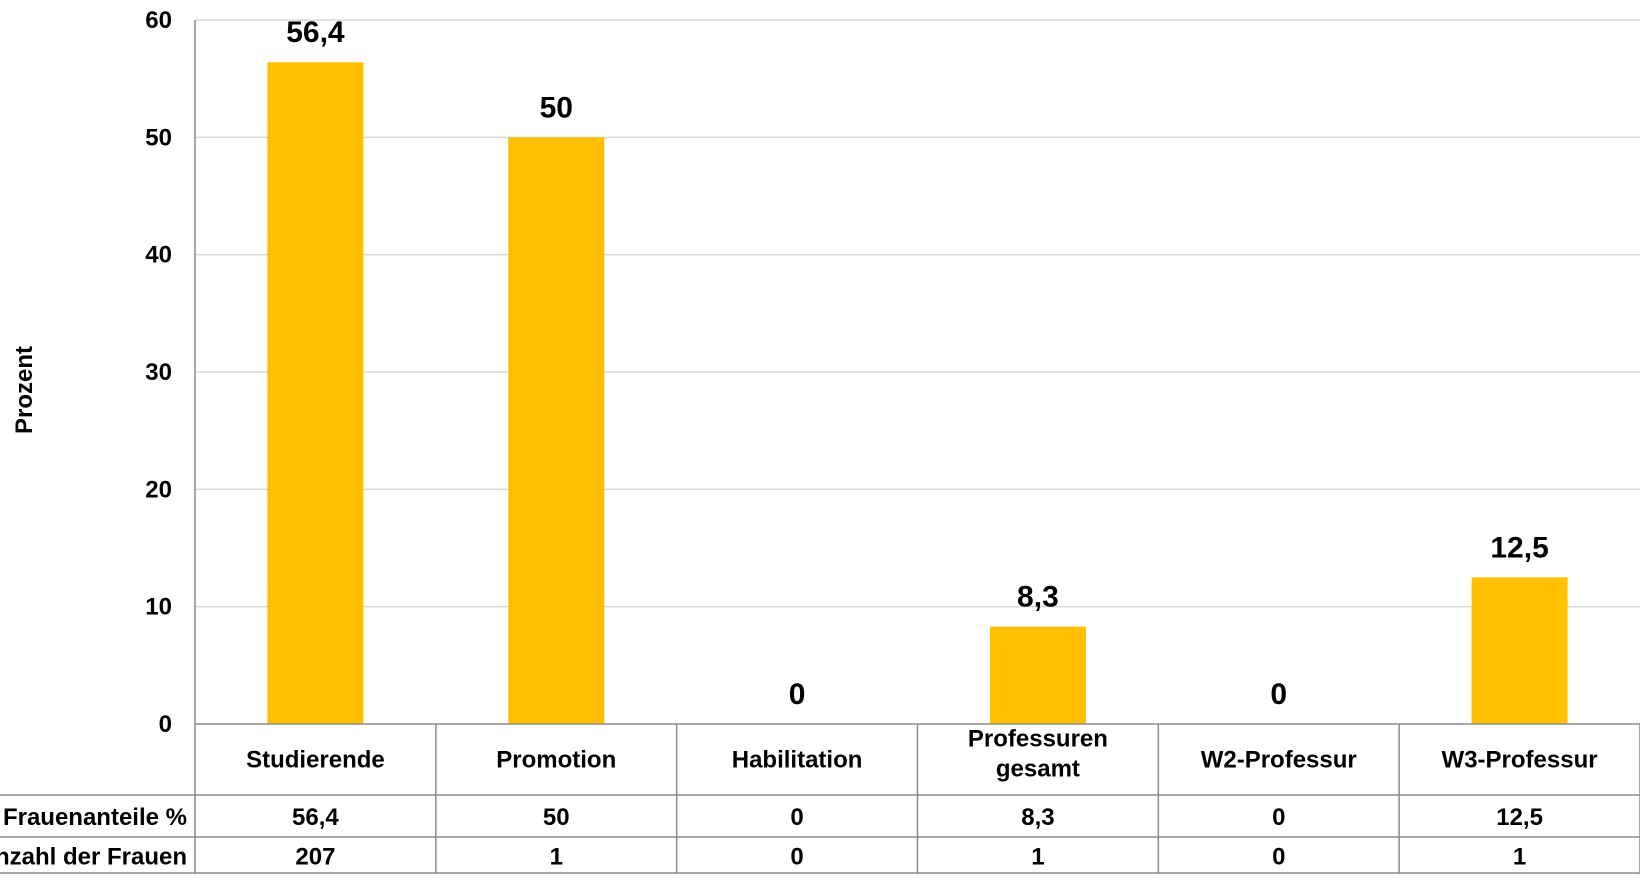 Image resolution: width=1640 pixels, height=879 pixels. I want to click on category-label: Studierende, so click(315, 760).